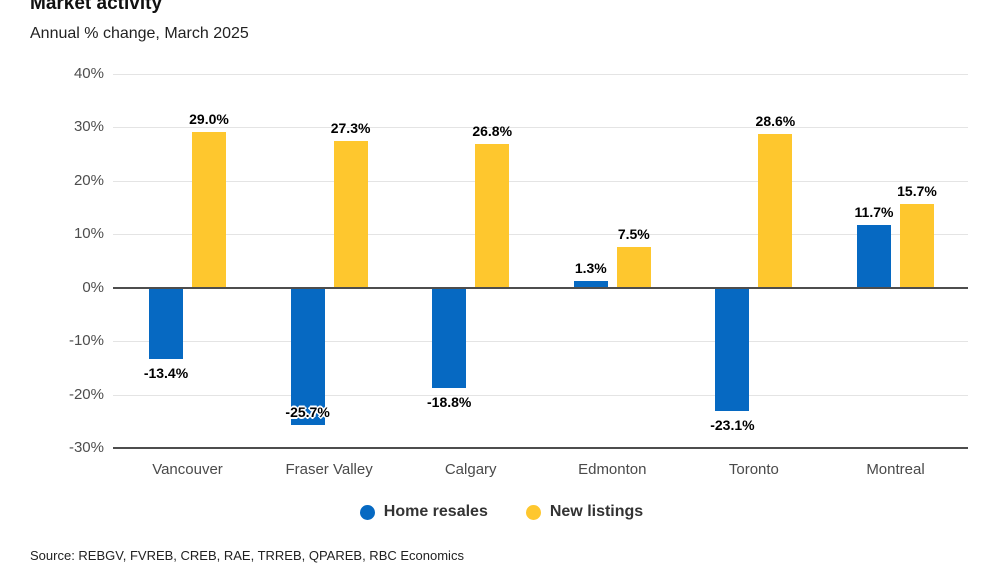  Describe the element at coordinates (435, 511) in the screenshot. I see `legend-label: Home resales` at that location.